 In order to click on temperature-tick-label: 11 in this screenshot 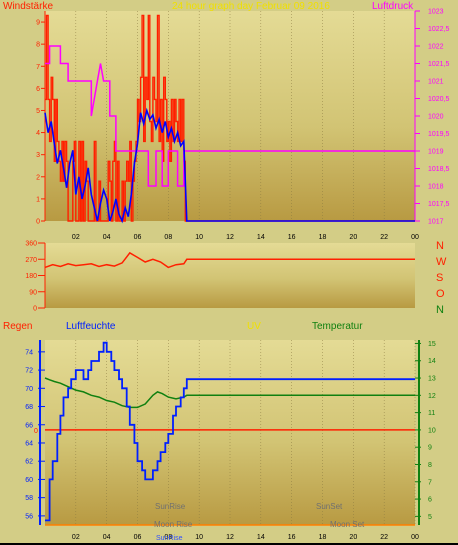, I will do `click(431, 413)`.